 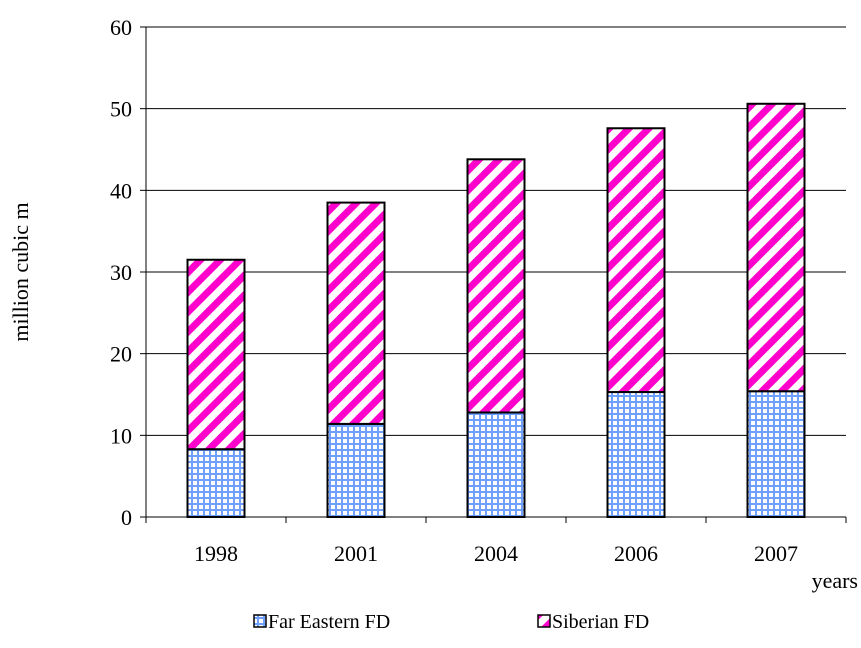 What do you see at coordinates (636, 260) in the screenshot?
I see `bar-siberian-fd-2006` at bounding box center [636, 260].